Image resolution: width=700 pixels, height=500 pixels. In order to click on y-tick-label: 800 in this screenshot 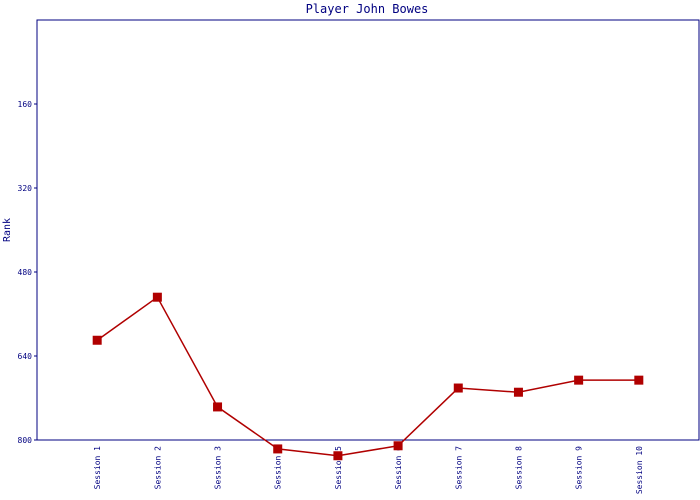, I will do `click(25, 440)`.